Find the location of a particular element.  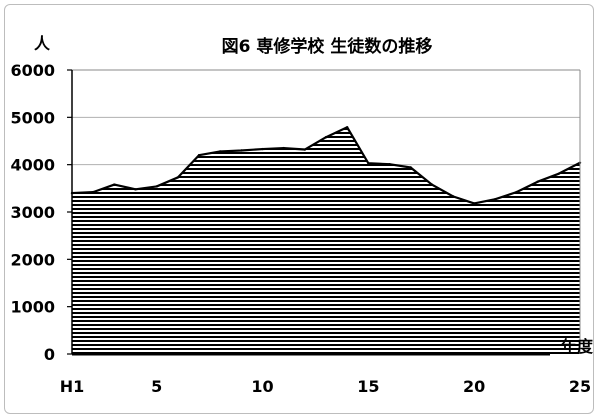

x-tick-label: 5 is located at coordinates (156, 386).